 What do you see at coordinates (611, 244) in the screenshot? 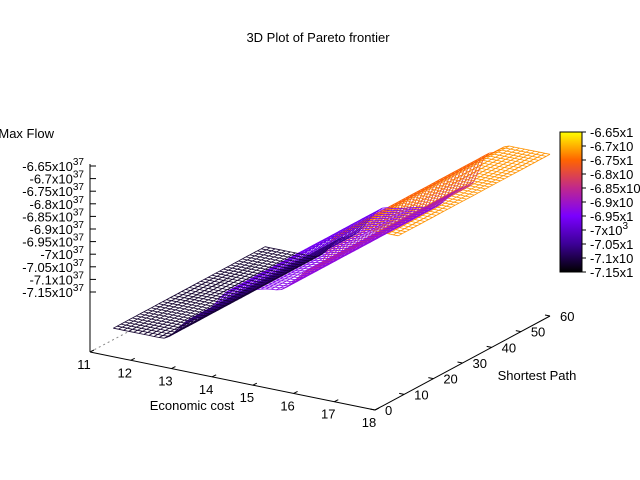
I see `colorbar-tick-label: -7.05x1` at bounding box center [611, 244].